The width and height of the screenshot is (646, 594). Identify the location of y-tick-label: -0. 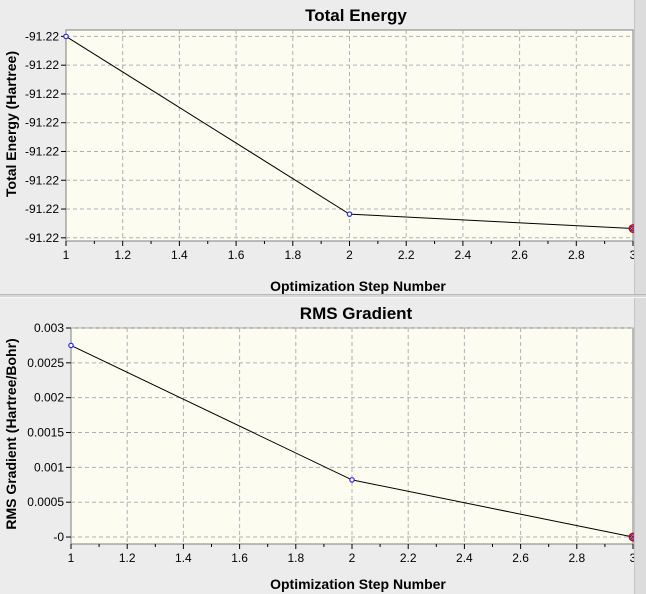
(58, 537).